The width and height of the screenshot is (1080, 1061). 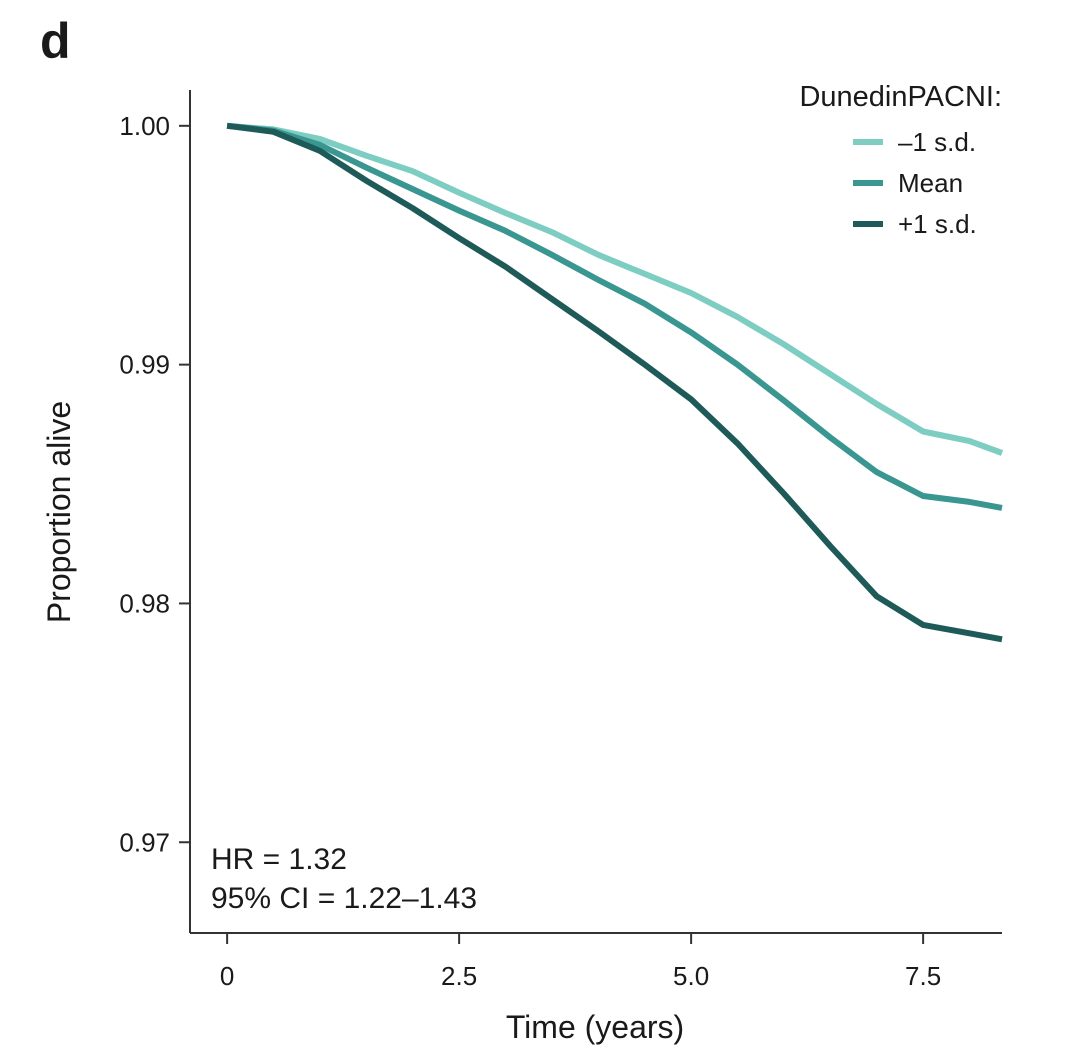 What do you see at coordinates (930, 183) in the screenshot?
I see `legend-label-1: Mean` at bounding box center [930, 183].